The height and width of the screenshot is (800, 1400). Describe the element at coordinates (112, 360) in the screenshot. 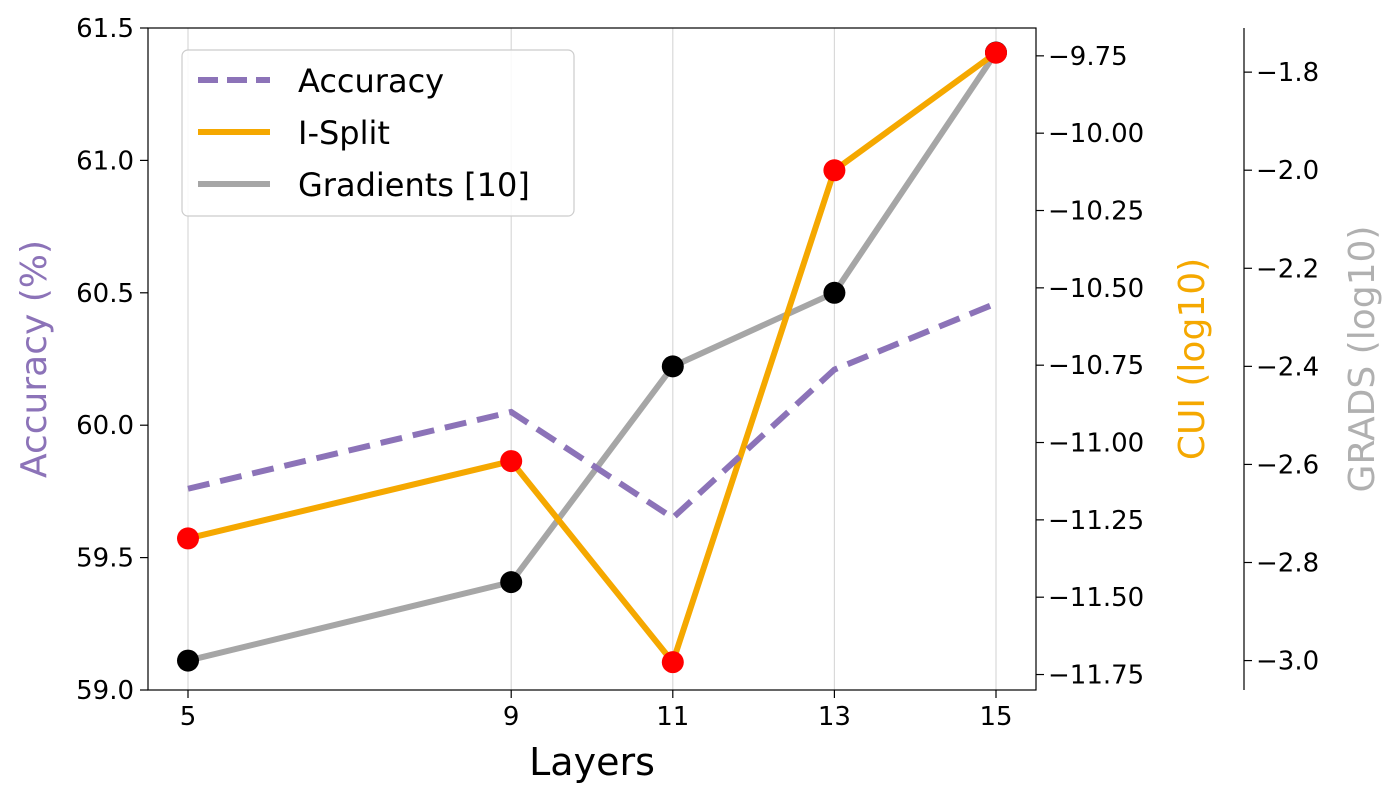

I see `accuracy-axis: 59.0 59.5 60.0 60.5 61.0 61.5` at that location.